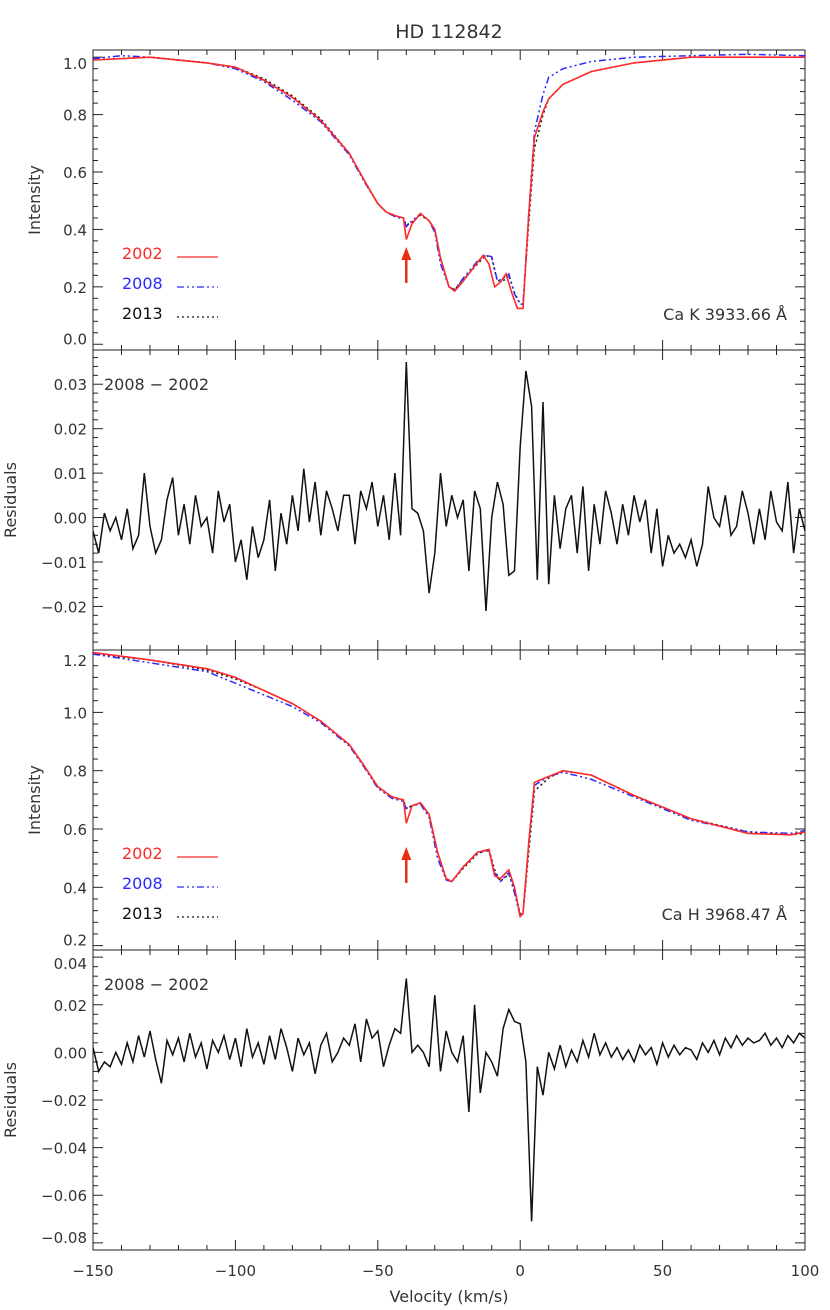  Describe the element at coordinates (70, 385) in the screenshot. I see `y-tick-label: 0.03` at that location.